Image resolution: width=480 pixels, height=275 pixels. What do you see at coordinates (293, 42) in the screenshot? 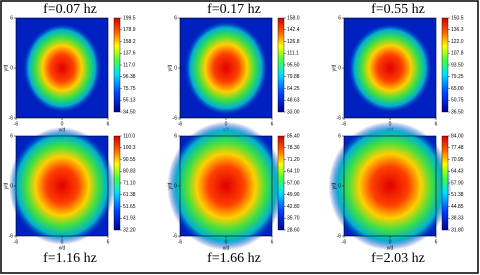
I see `colorbar-tick-label: 126.8` at bounding box center [293, 42].